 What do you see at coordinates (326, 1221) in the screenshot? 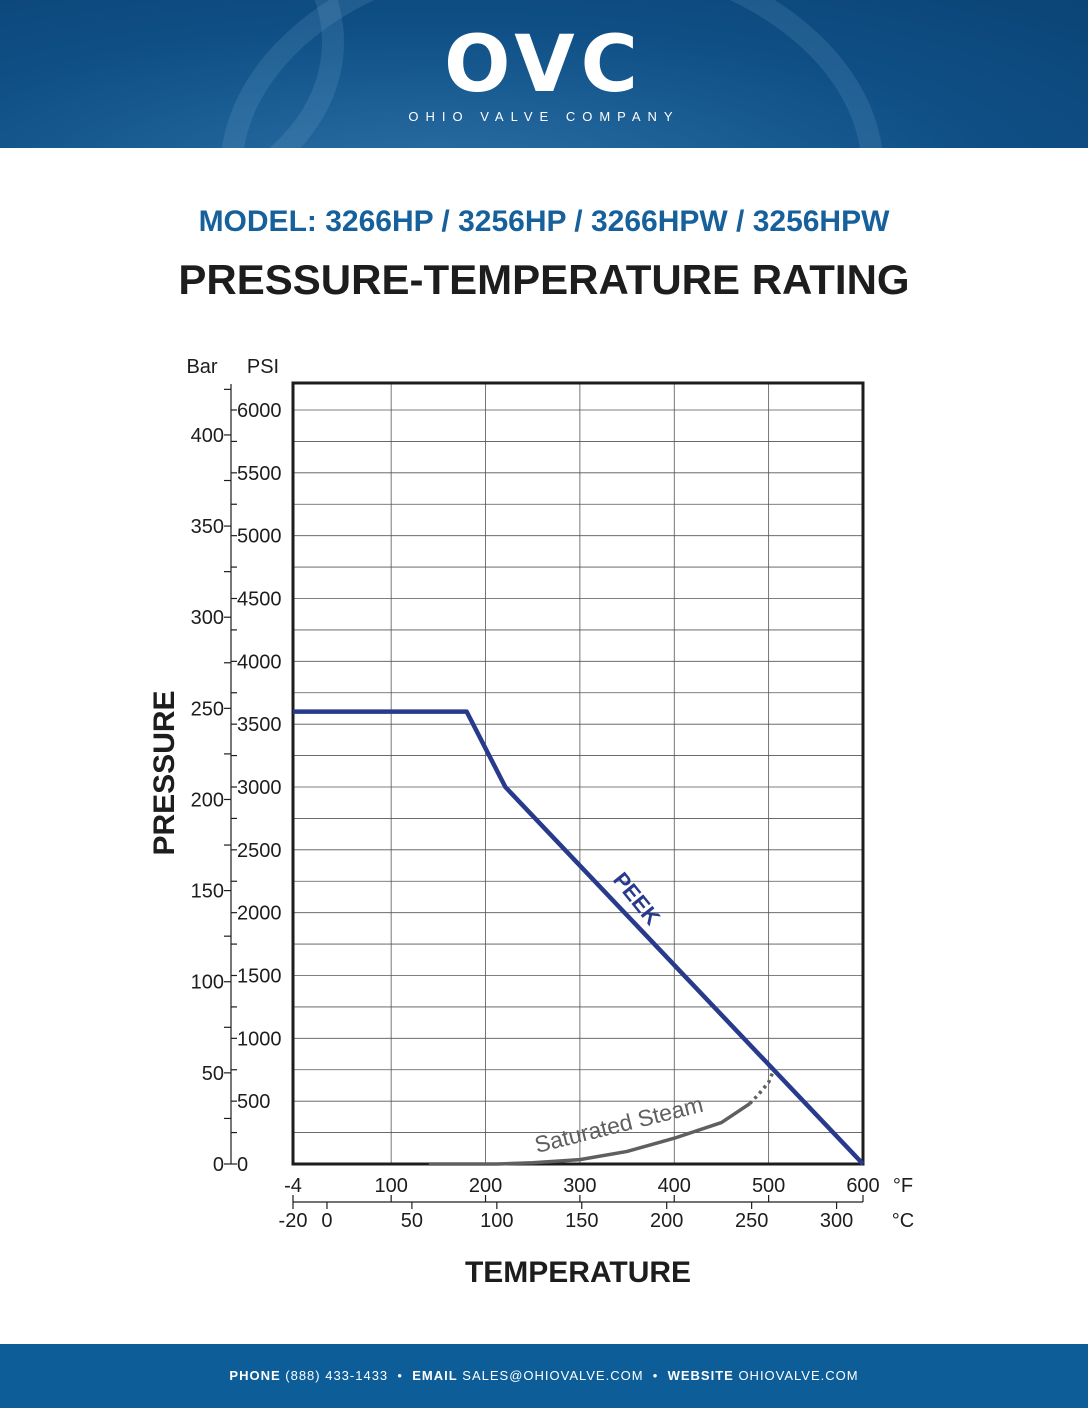
I see `celsius-tick-label: 0` at bounding box center [326, 1221].